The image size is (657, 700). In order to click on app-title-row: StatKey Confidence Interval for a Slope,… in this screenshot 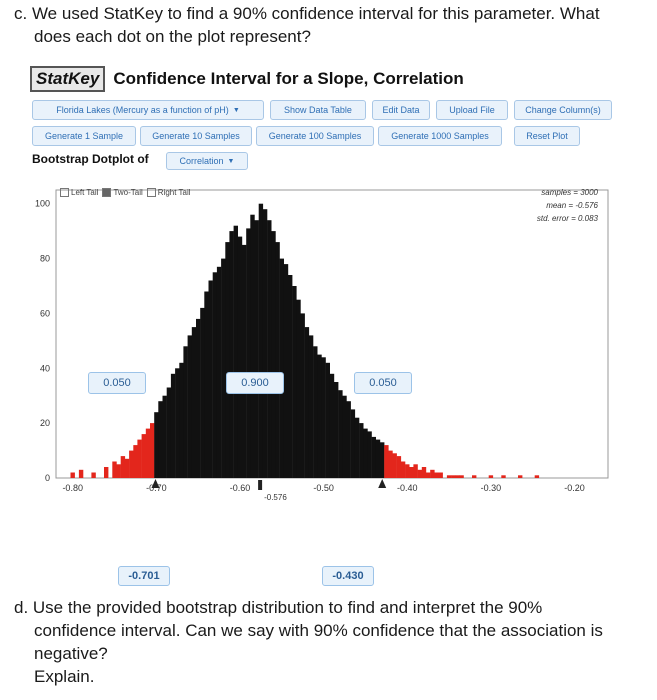, I will do `click(247, 79)`.